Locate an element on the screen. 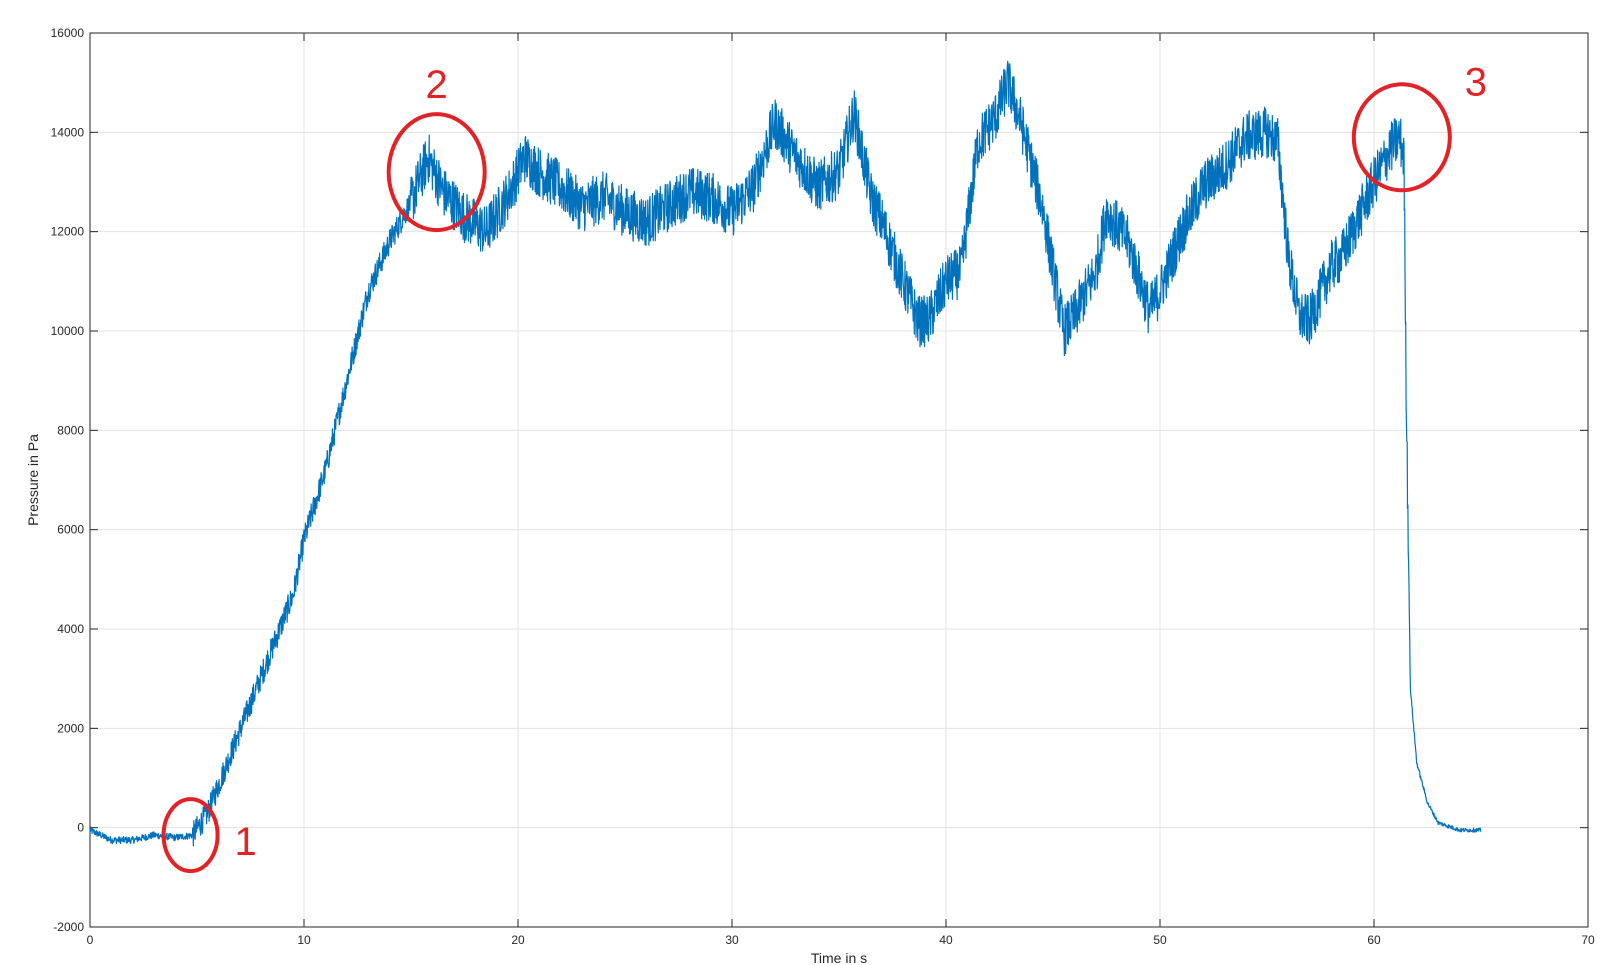 This screenshot has width=1612, height=965. y-tick-label: 6000 is located at coordinates (70, 530).